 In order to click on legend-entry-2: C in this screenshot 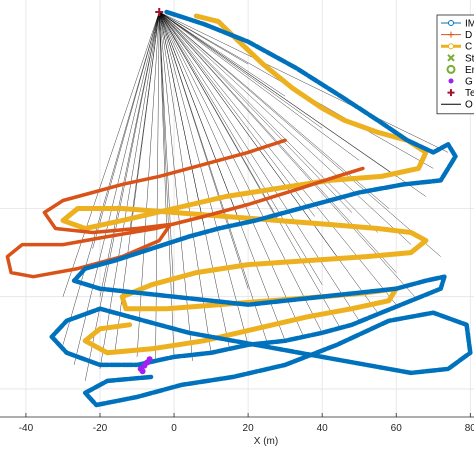, I will do `click(456, 47)`.